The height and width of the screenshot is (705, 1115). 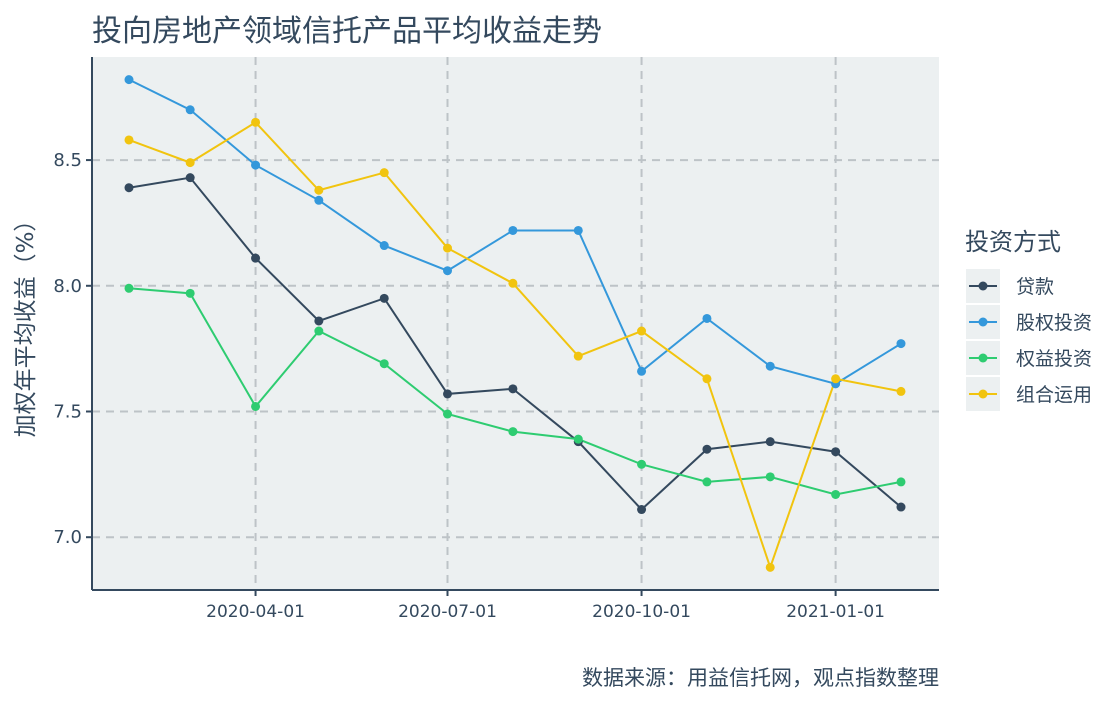 I want to click on y-tick-label: 7.0, so click(x=67, y=537).